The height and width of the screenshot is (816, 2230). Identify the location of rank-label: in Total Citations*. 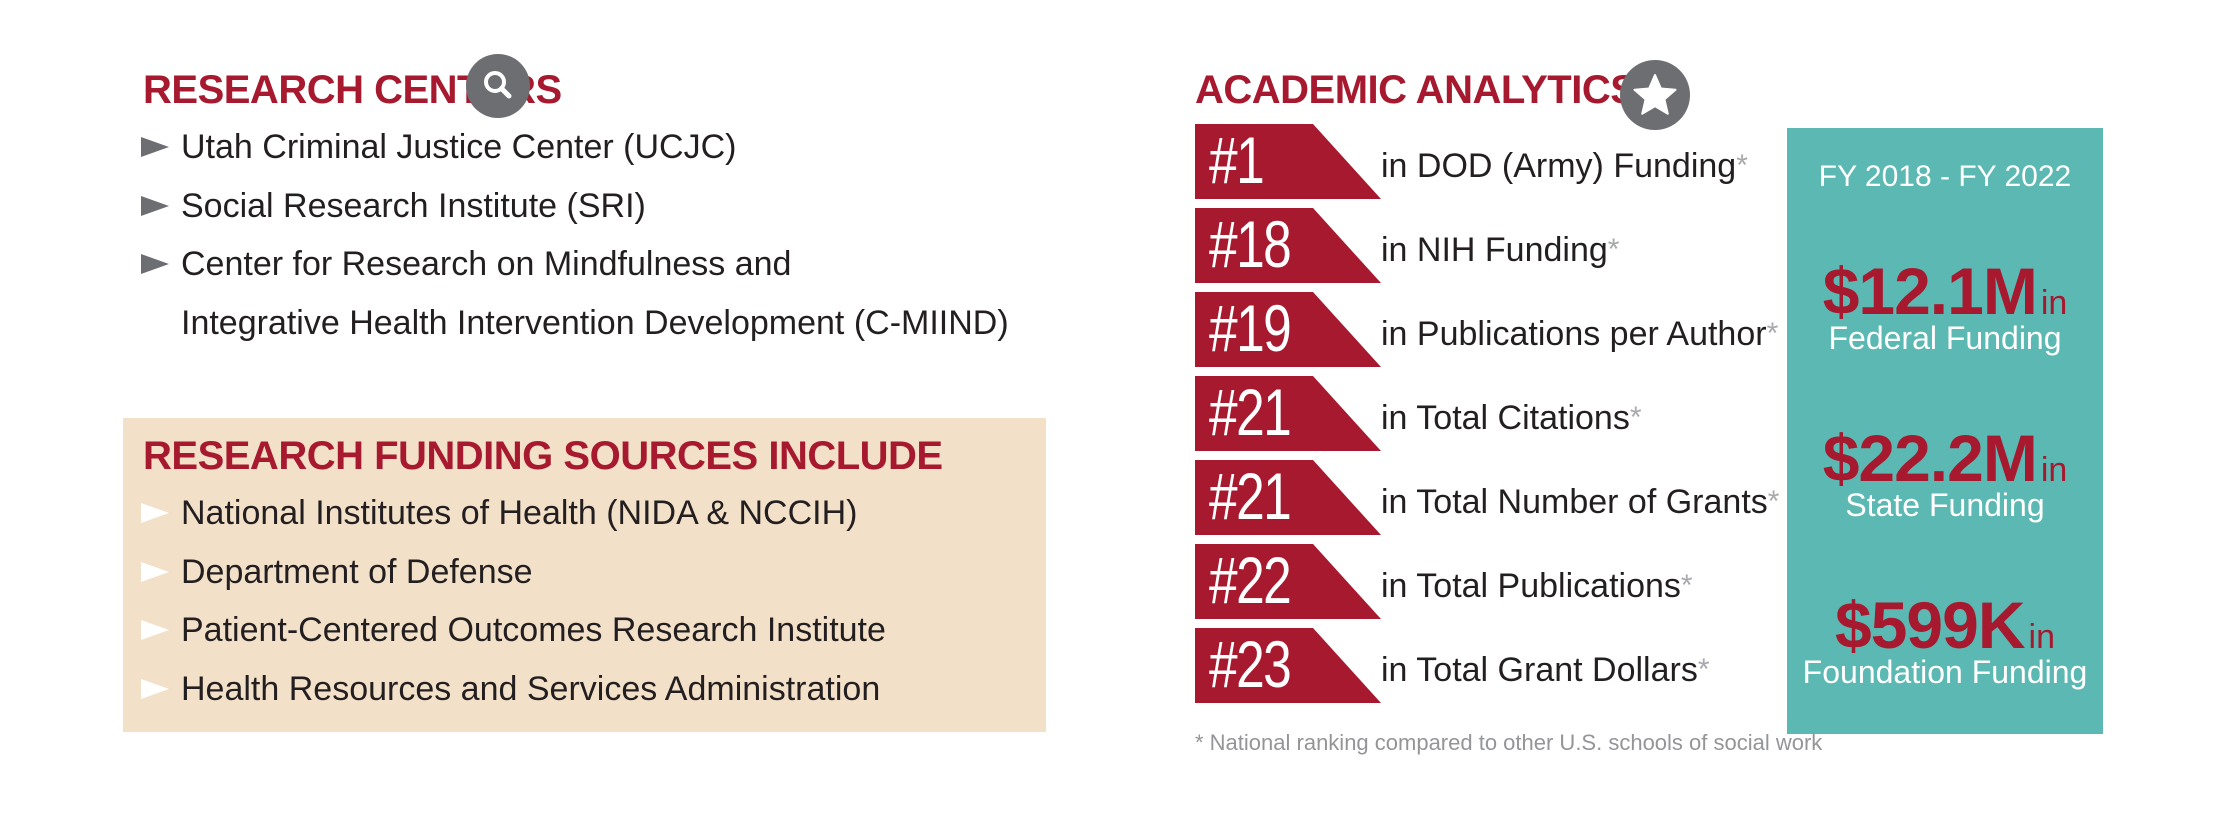
(1511, 418).